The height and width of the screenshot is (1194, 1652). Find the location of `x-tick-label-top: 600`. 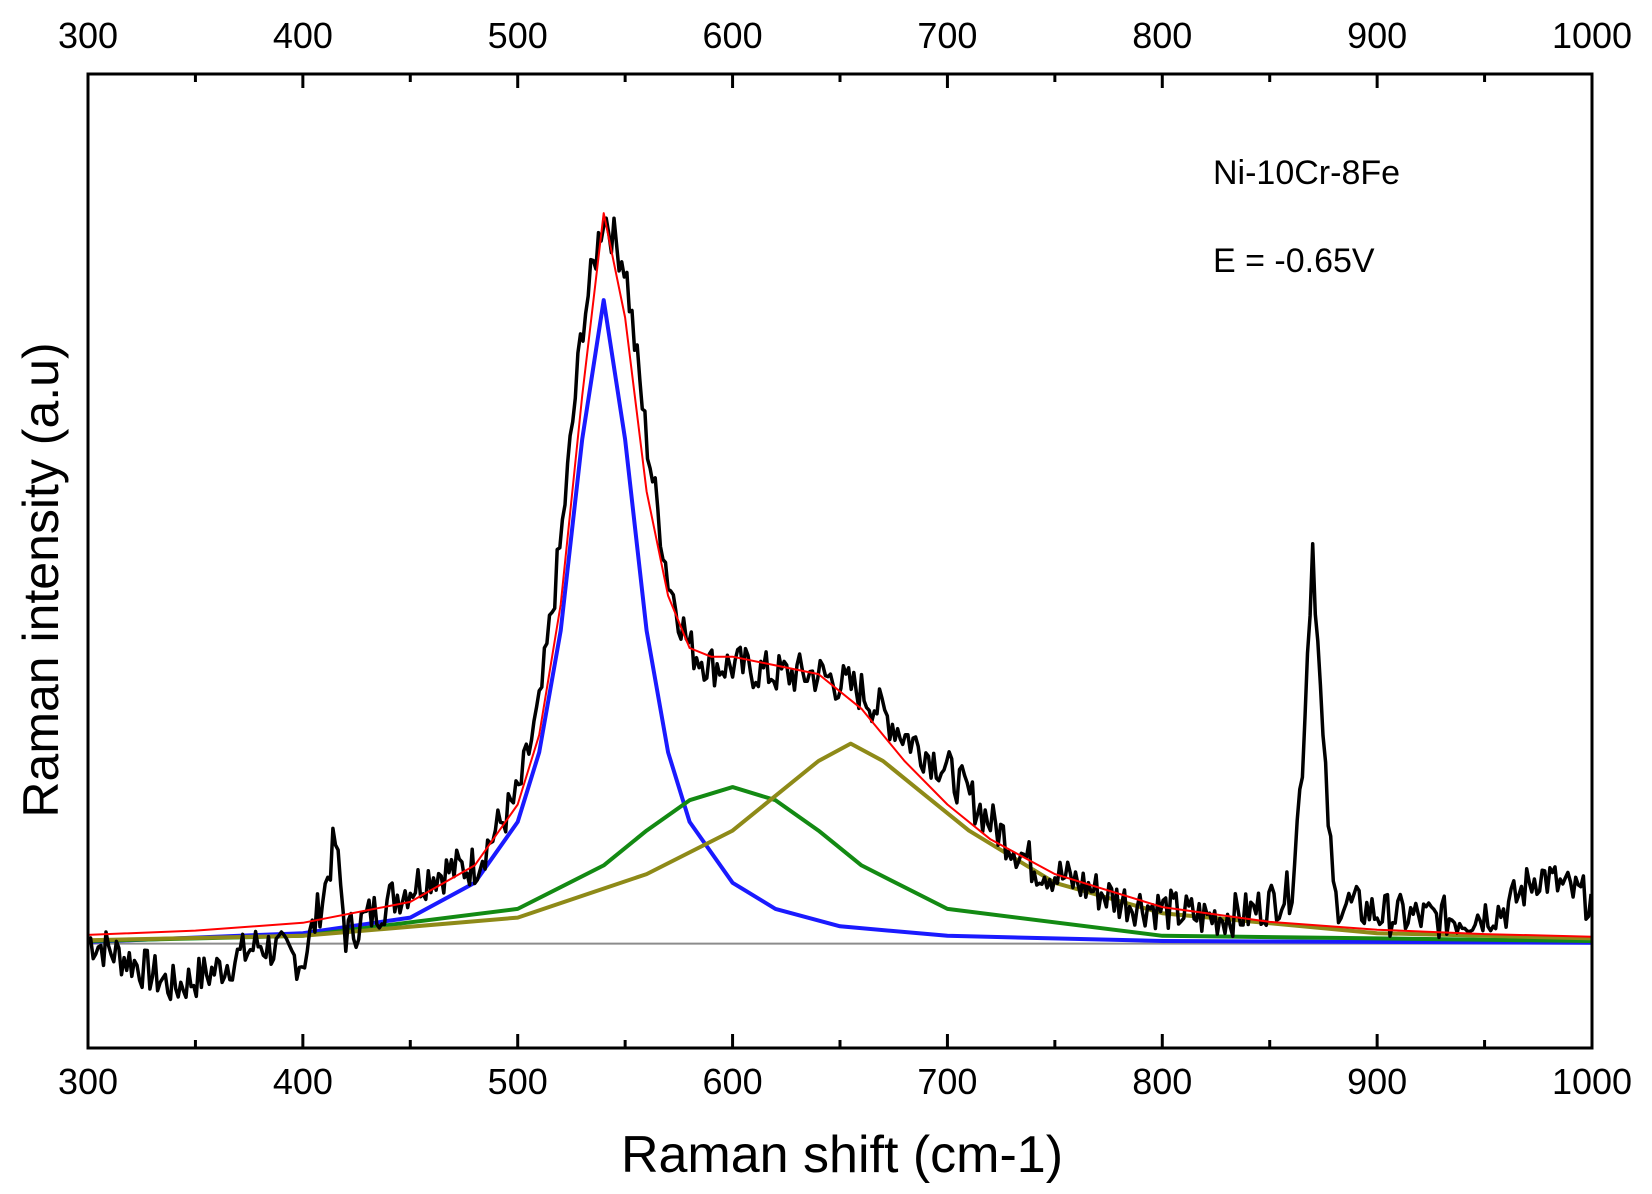

x-tick-label-top: 600 is located at coordinates (733, 35).